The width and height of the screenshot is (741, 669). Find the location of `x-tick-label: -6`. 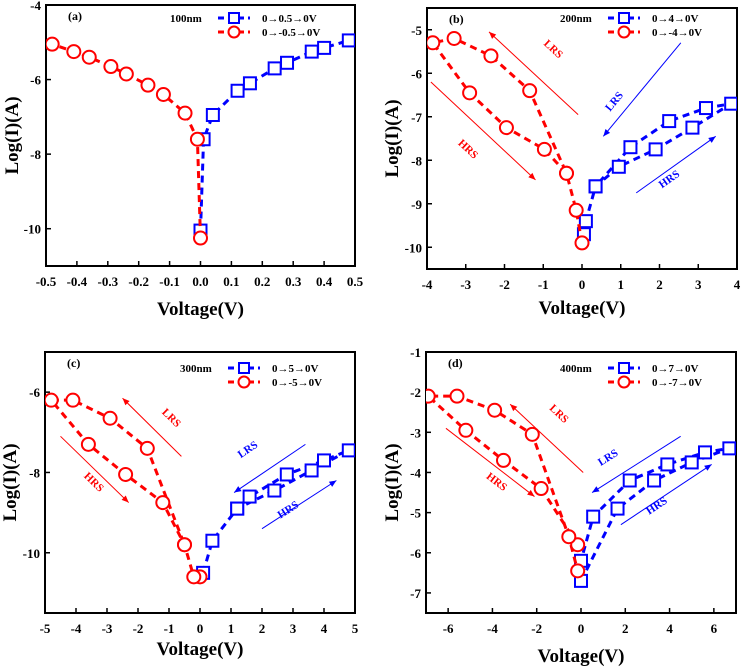

x-tick-label: -6 is located at coordinates (448, 628).